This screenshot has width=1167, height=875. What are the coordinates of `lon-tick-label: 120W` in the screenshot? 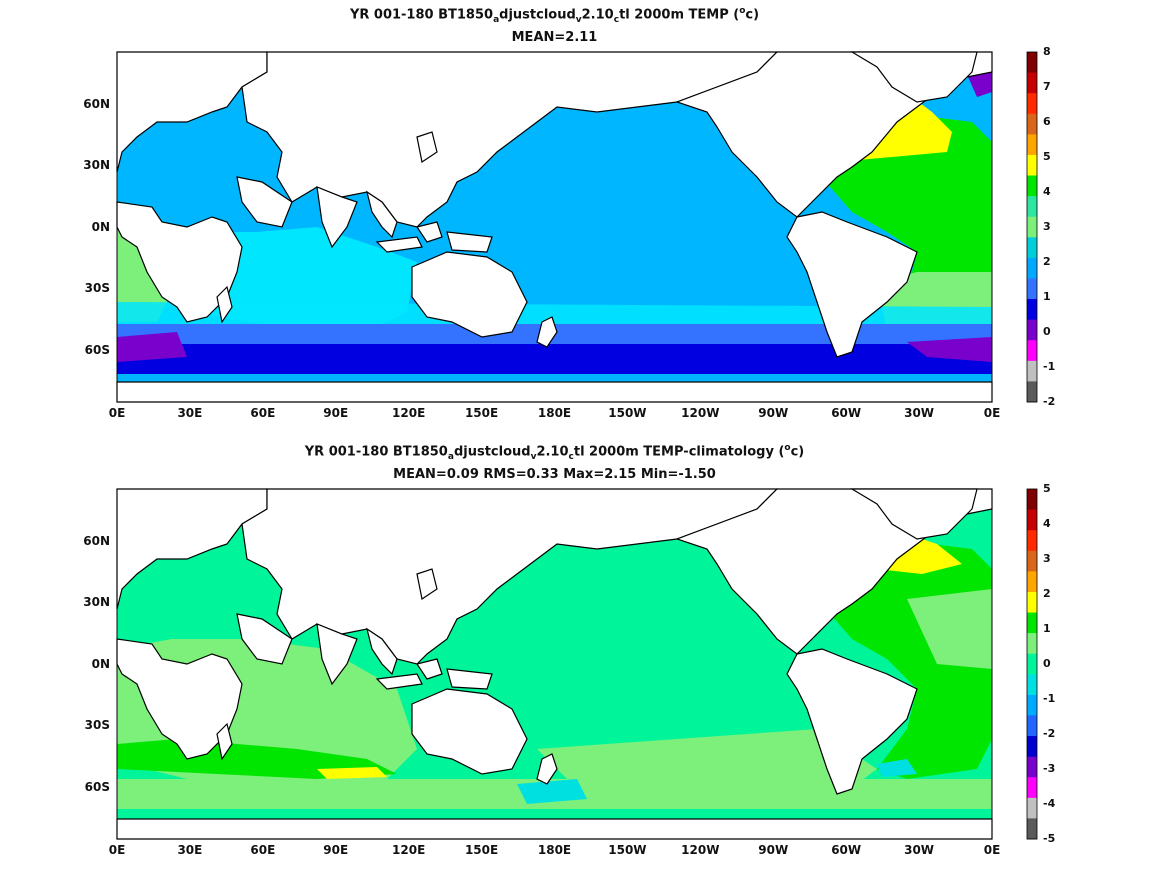 It's located at (700, 413).